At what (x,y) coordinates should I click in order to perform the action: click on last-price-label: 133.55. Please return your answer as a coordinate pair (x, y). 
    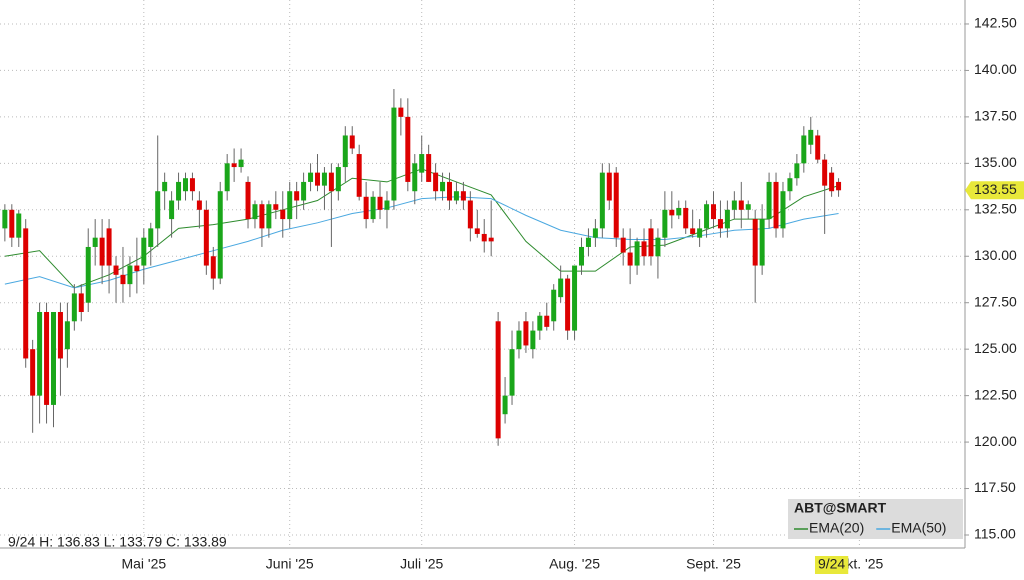
    Looking at the image, I should click on (995, 189).